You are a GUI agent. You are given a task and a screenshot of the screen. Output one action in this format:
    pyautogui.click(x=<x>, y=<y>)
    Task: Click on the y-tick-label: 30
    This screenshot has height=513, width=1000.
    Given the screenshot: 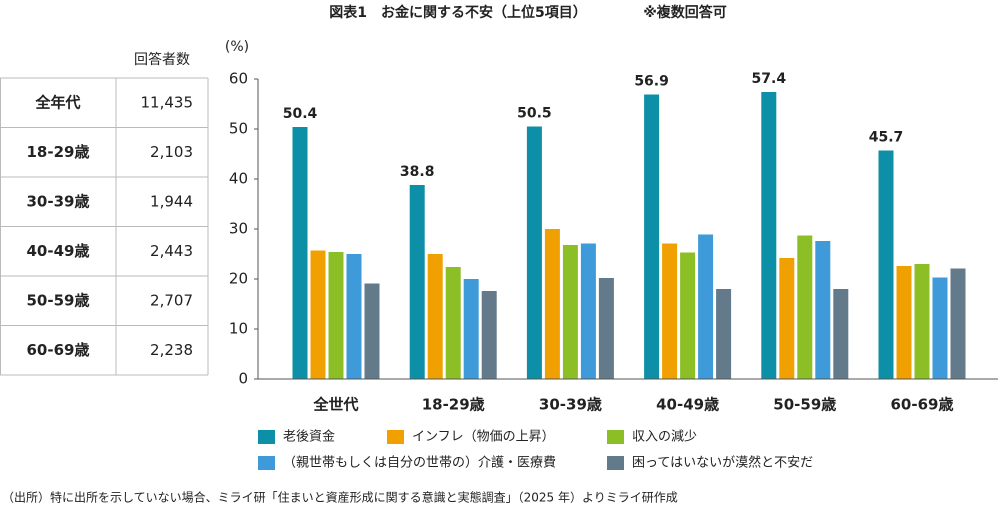 What is the action you would take?
    pyautogui.click(x=238, y=229)
    